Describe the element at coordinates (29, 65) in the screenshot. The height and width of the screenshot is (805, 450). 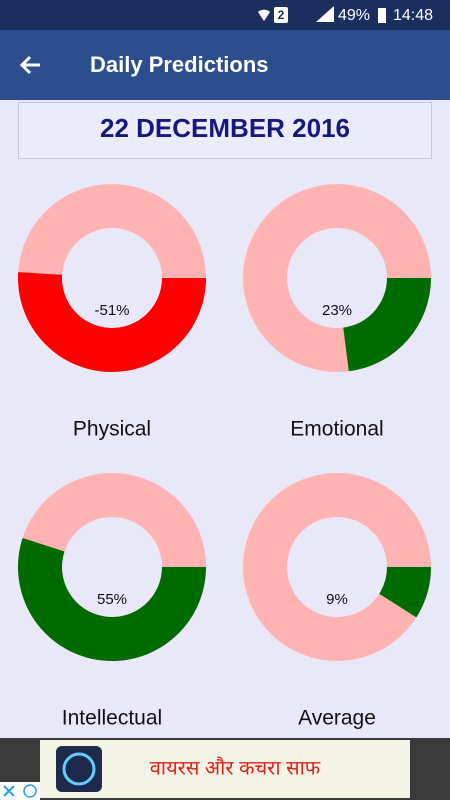
I see `back-button` at that location.